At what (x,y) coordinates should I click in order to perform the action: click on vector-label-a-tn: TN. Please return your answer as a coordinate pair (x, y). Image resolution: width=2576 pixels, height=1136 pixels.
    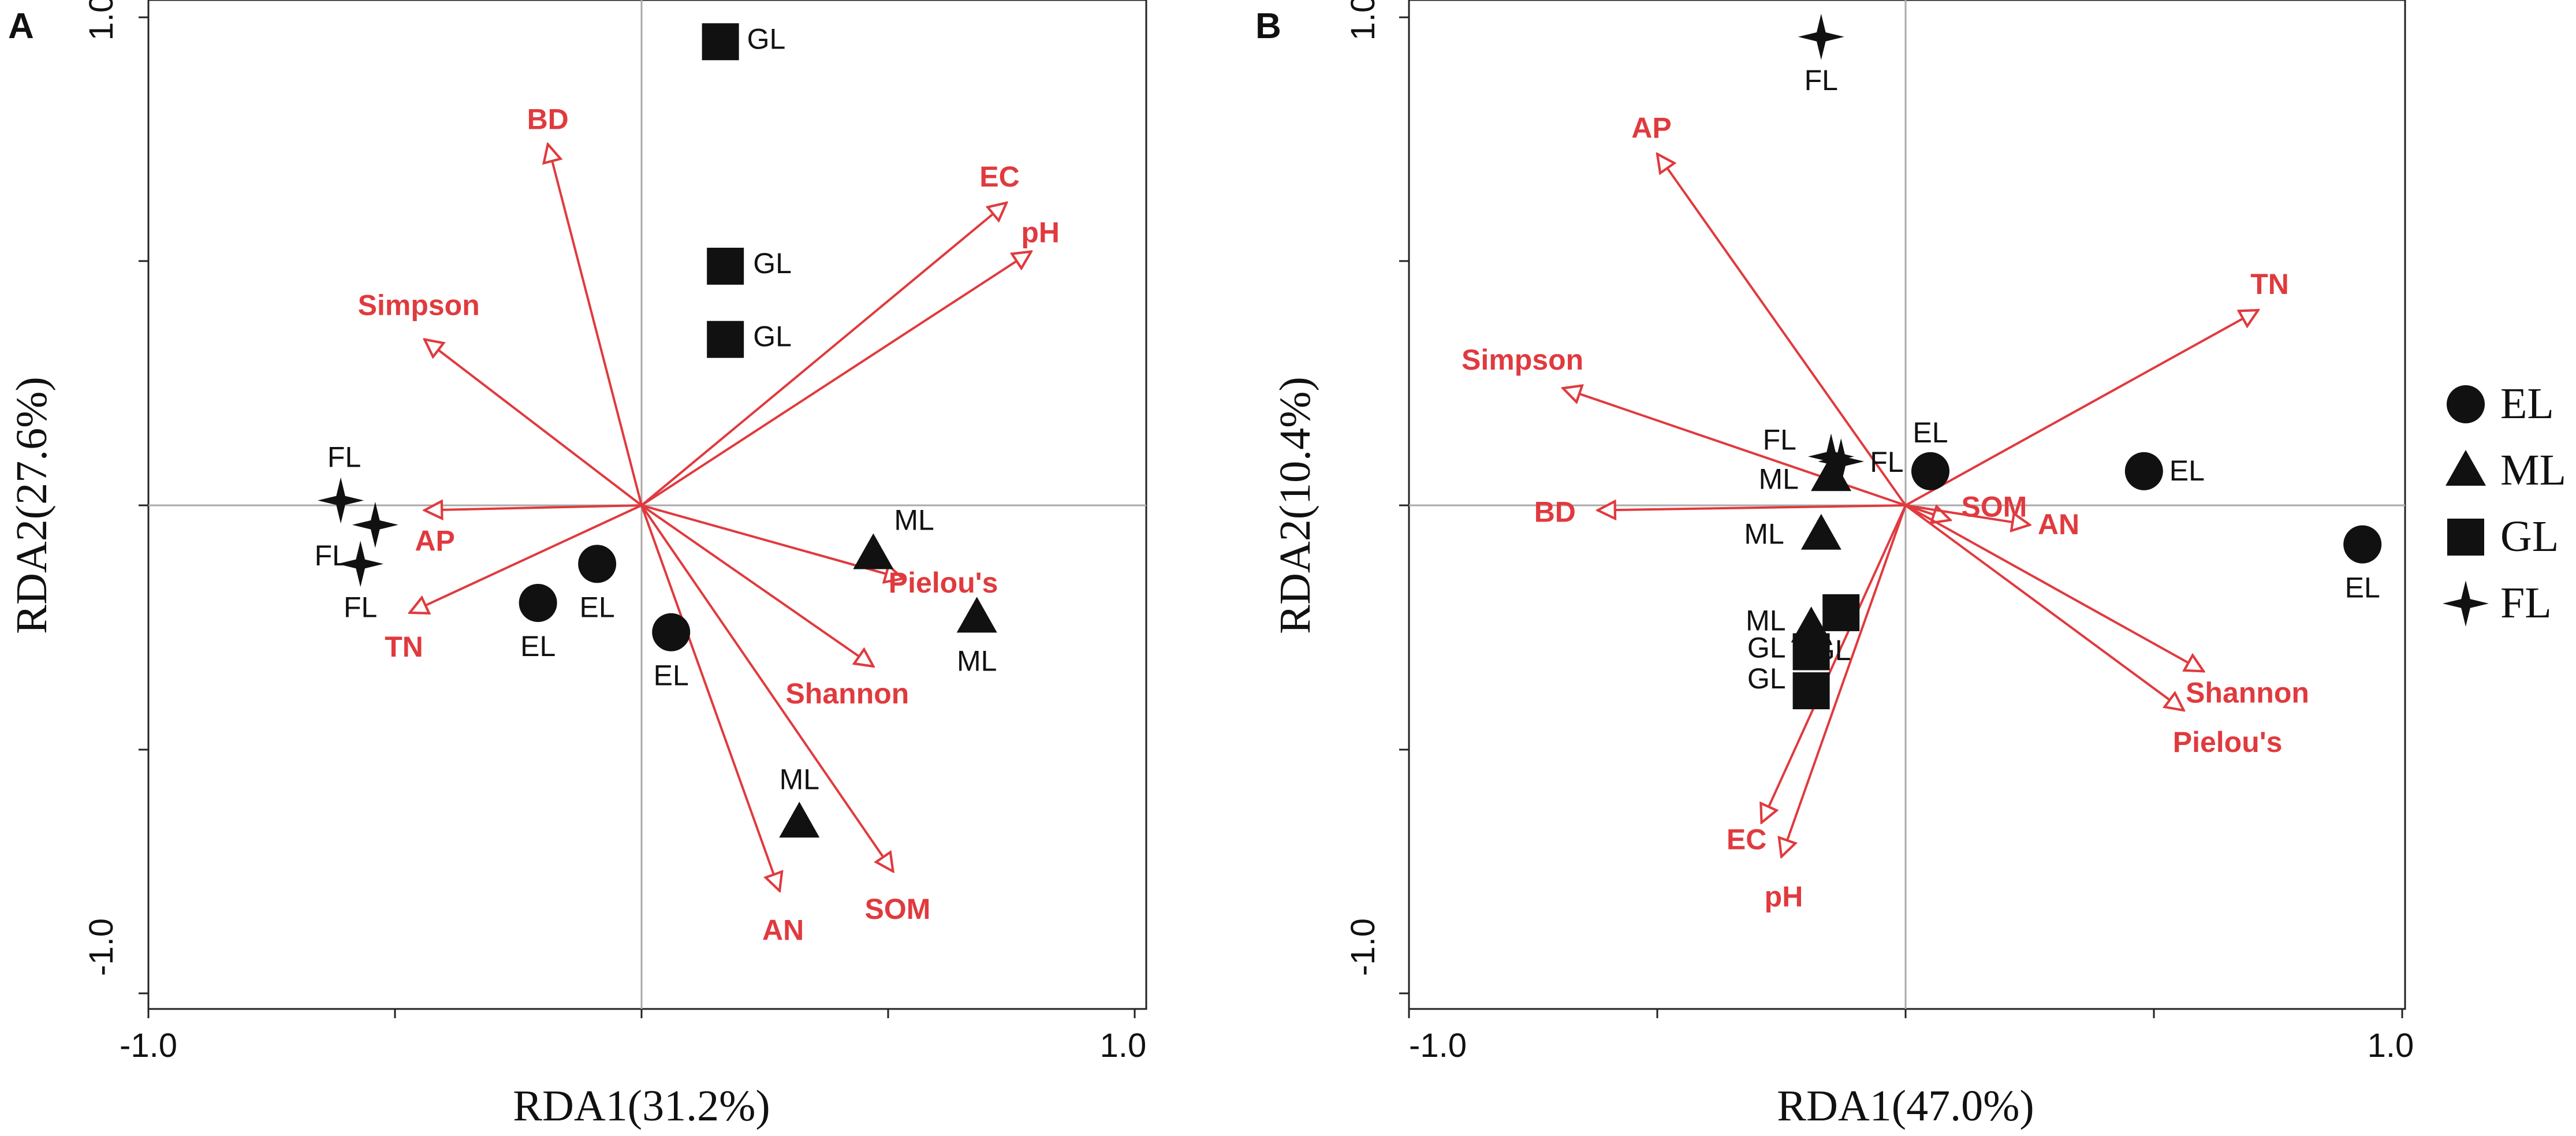
    Looking at the image, I should click on (404, 647).